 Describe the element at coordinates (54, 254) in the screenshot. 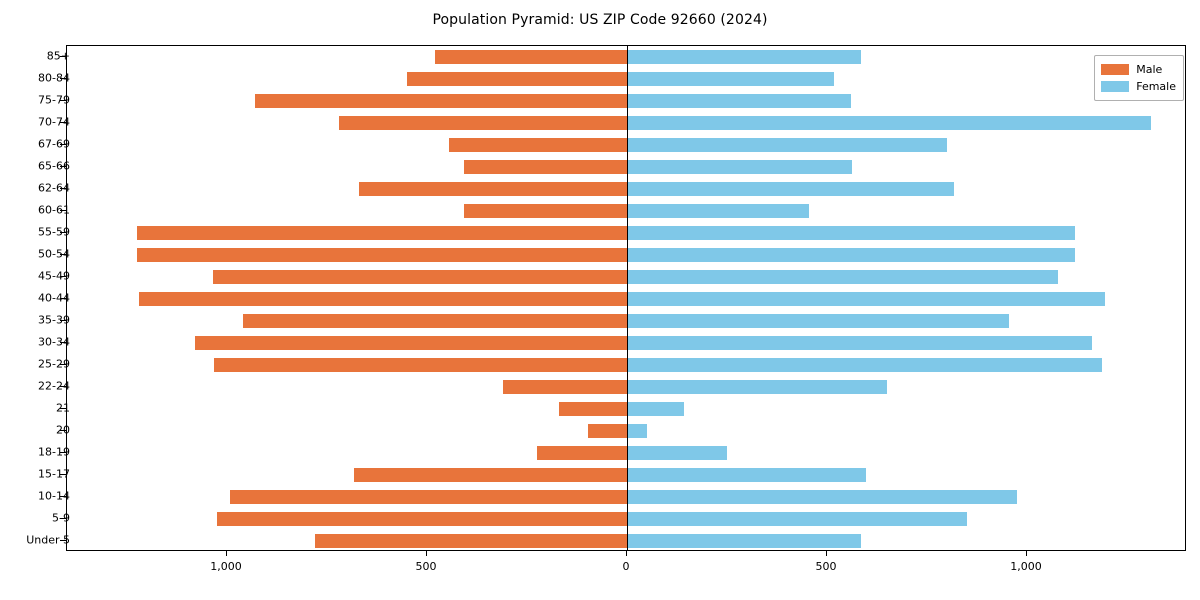

I see `y-axis-tick-label: 50-54` at that location.